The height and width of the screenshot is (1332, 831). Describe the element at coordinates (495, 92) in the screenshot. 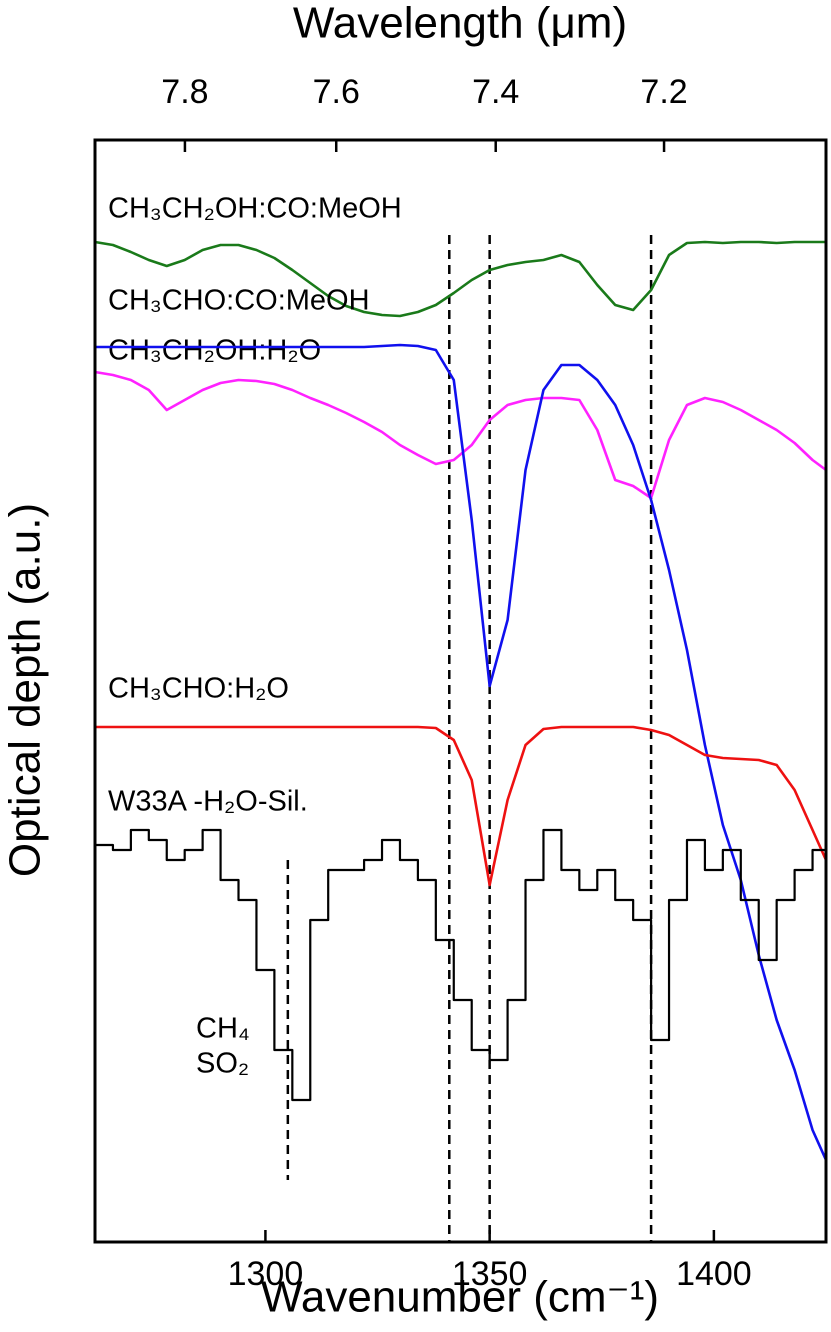

I see `x2-tick-label: 7.4` at that location.